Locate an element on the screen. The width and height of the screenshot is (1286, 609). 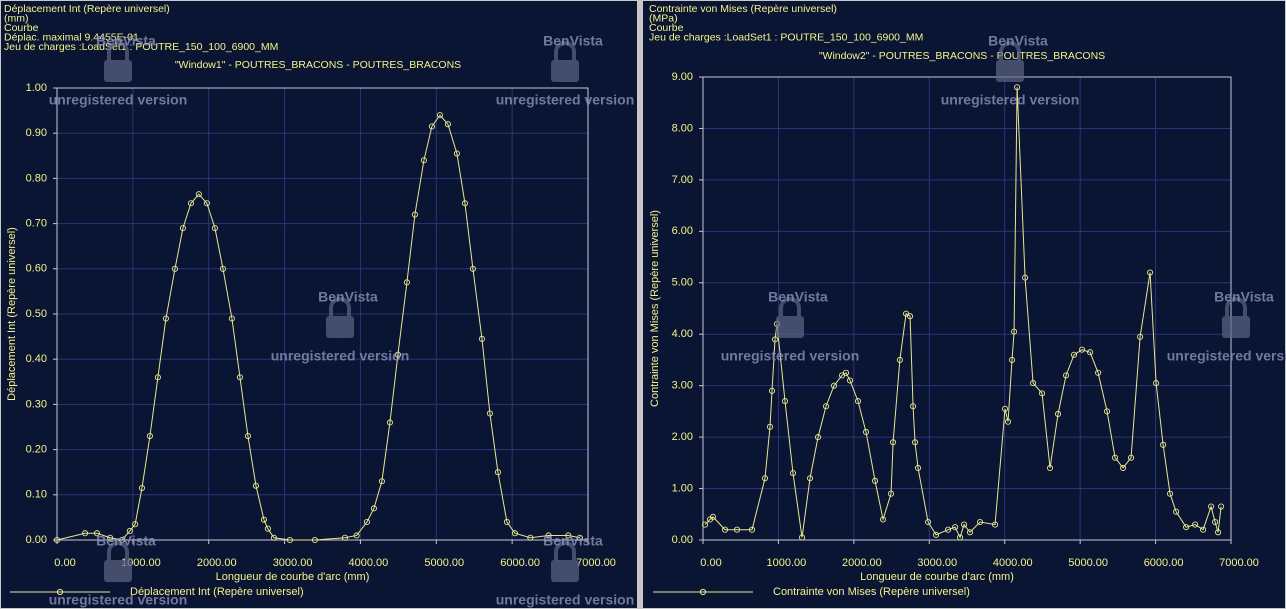
y-tick-label: 0.70 is located at coordinates (36, 224).